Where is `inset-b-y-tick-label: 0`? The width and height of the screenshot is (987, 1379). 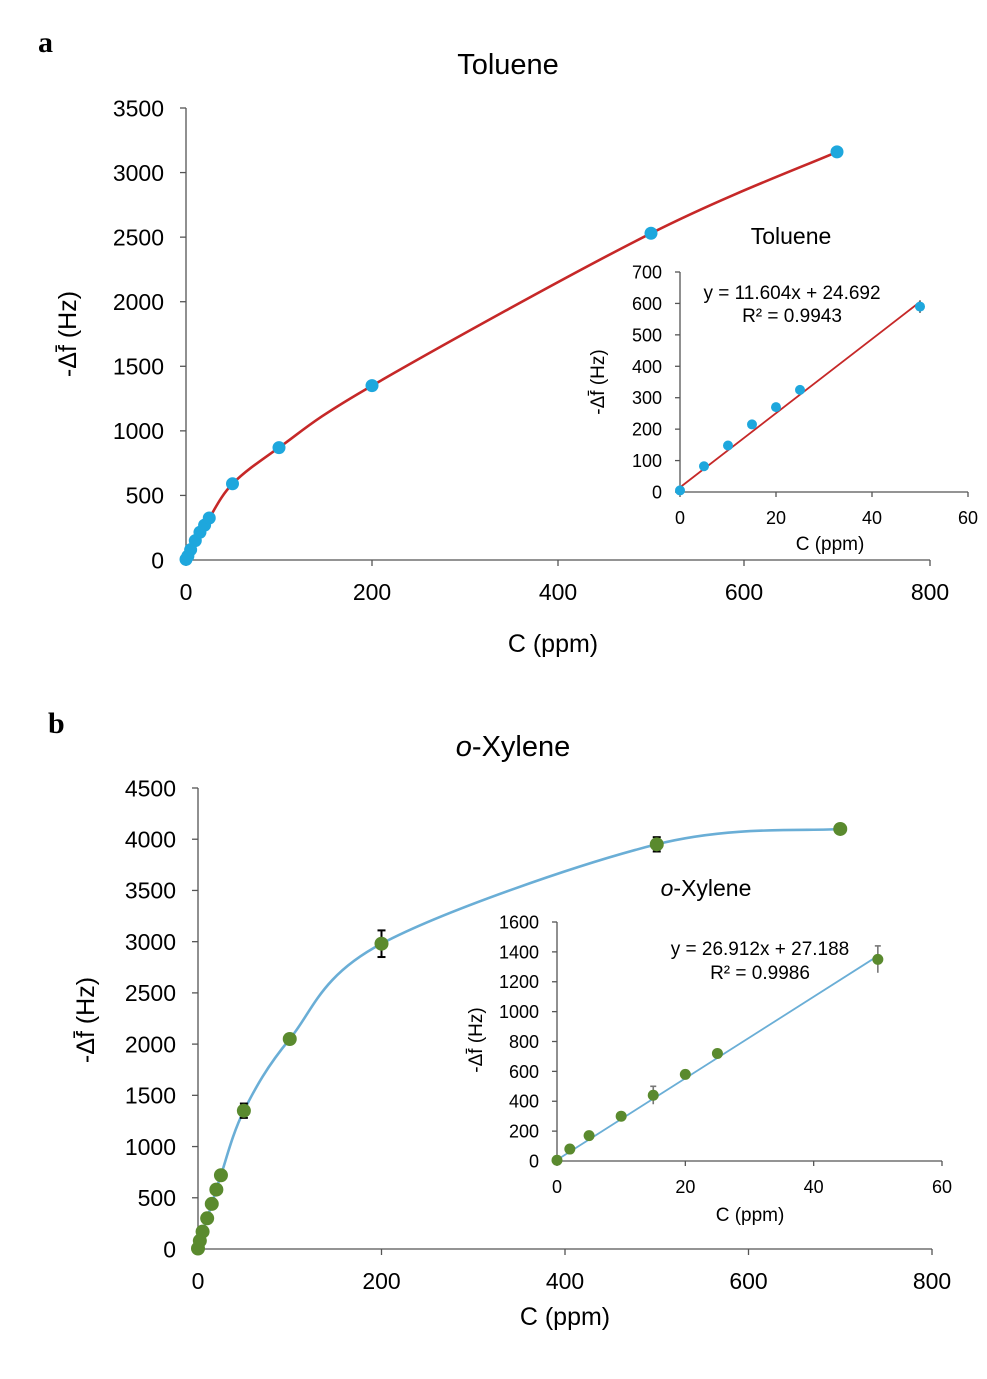 inset-b-y-tick-label: 0 is located at coordinates (534, 1161).